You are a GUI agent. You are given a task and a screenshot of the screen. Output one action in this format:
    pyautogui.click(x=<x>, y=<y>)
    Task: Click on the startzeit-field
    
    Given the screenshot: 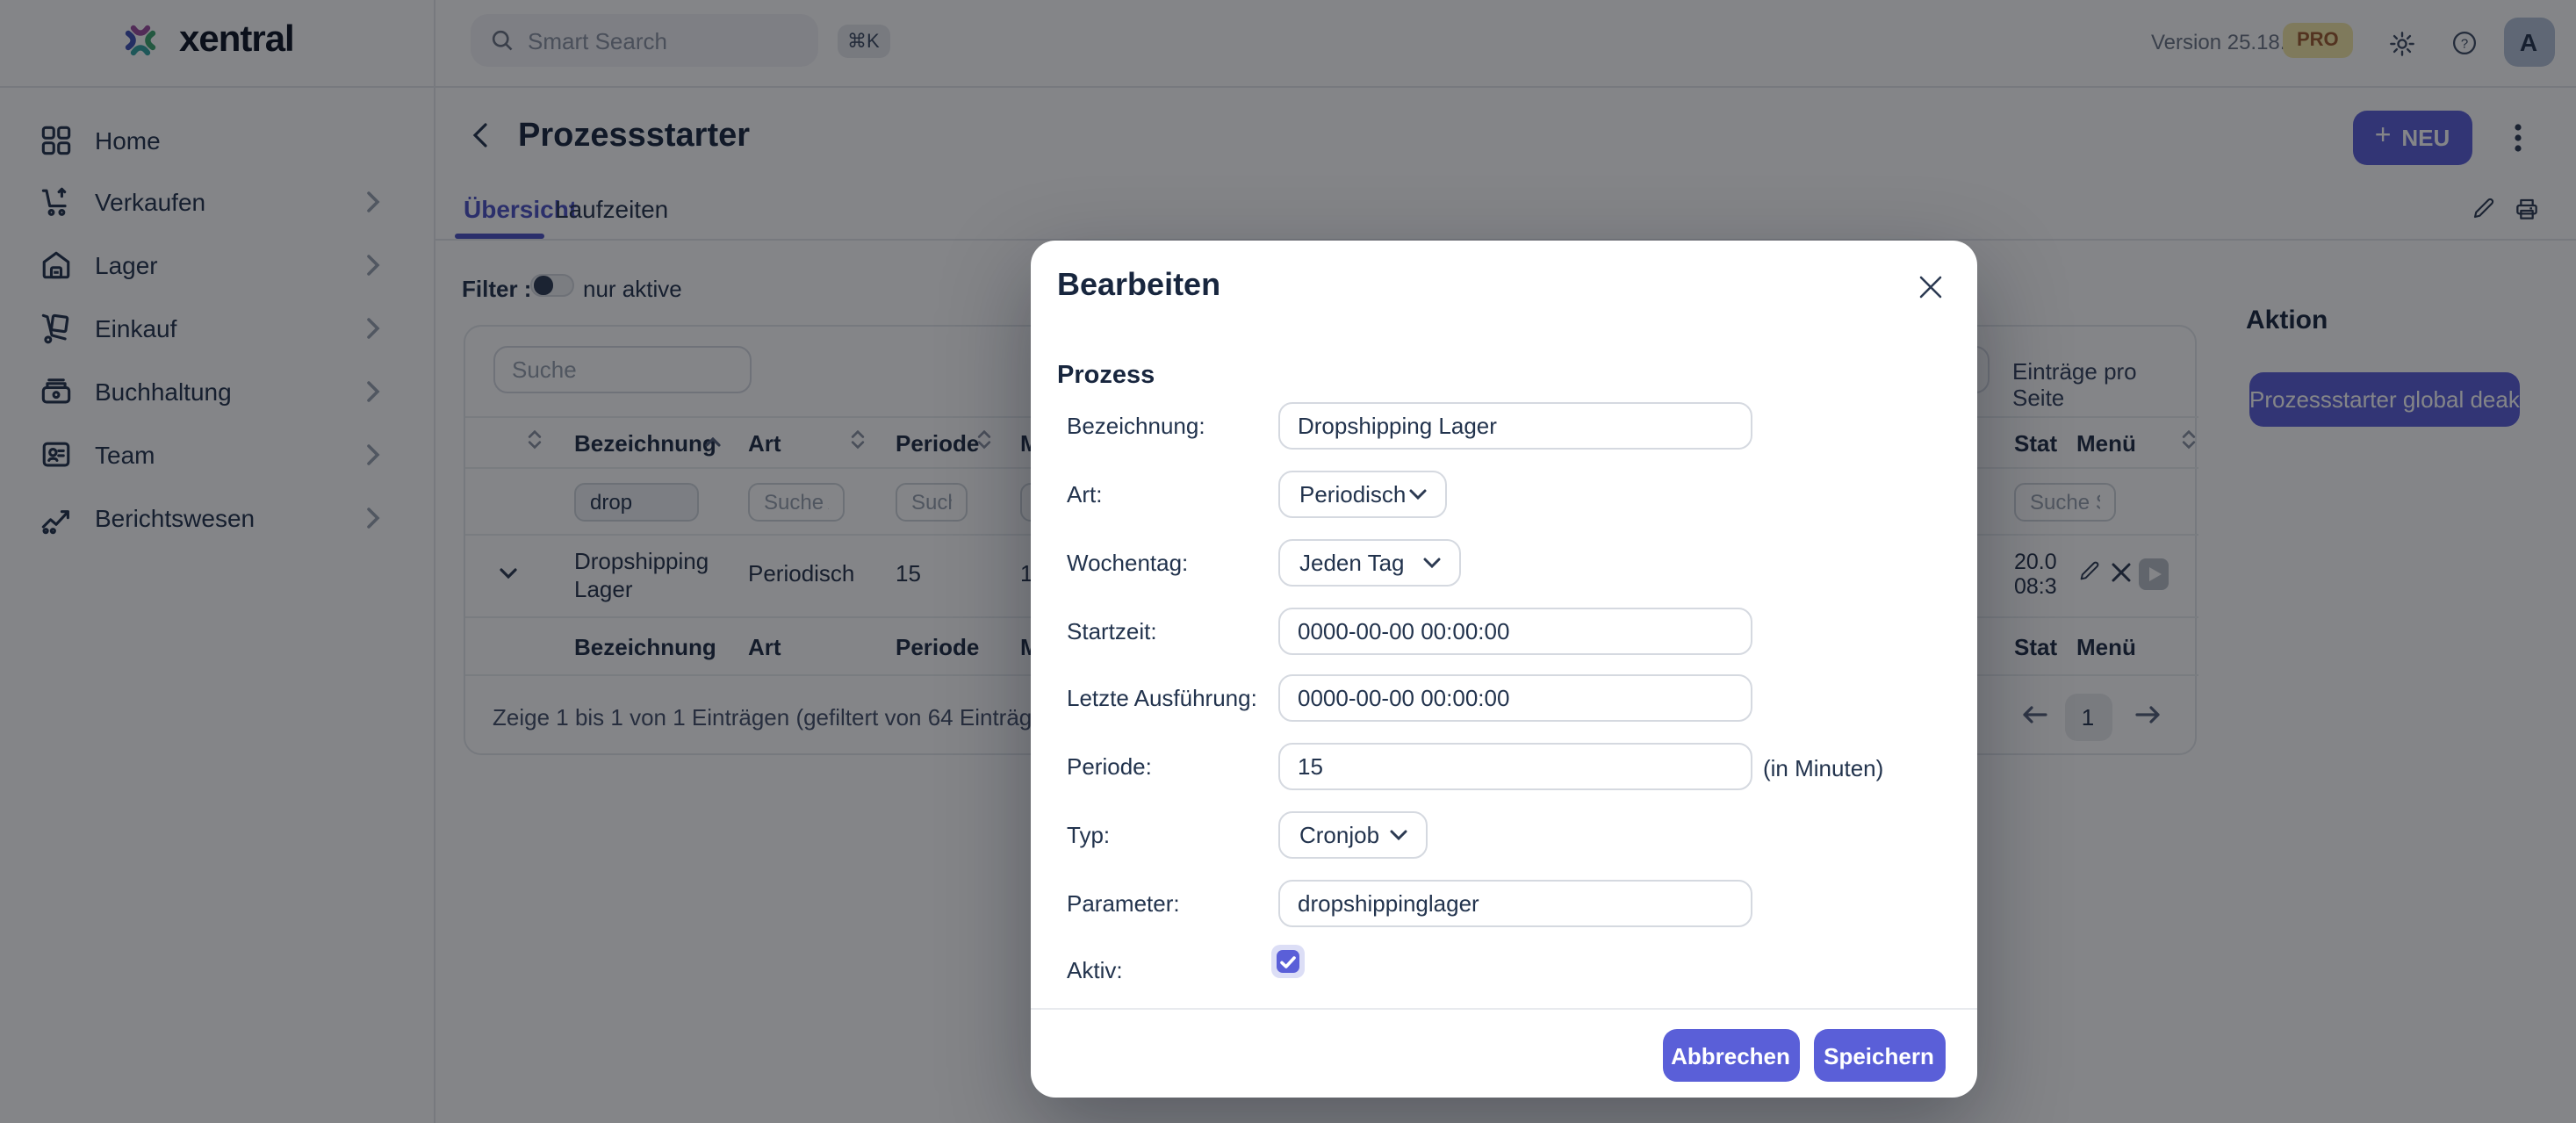 What is the action you would take?
    pyautogui.click(x=1515, y=631)
    